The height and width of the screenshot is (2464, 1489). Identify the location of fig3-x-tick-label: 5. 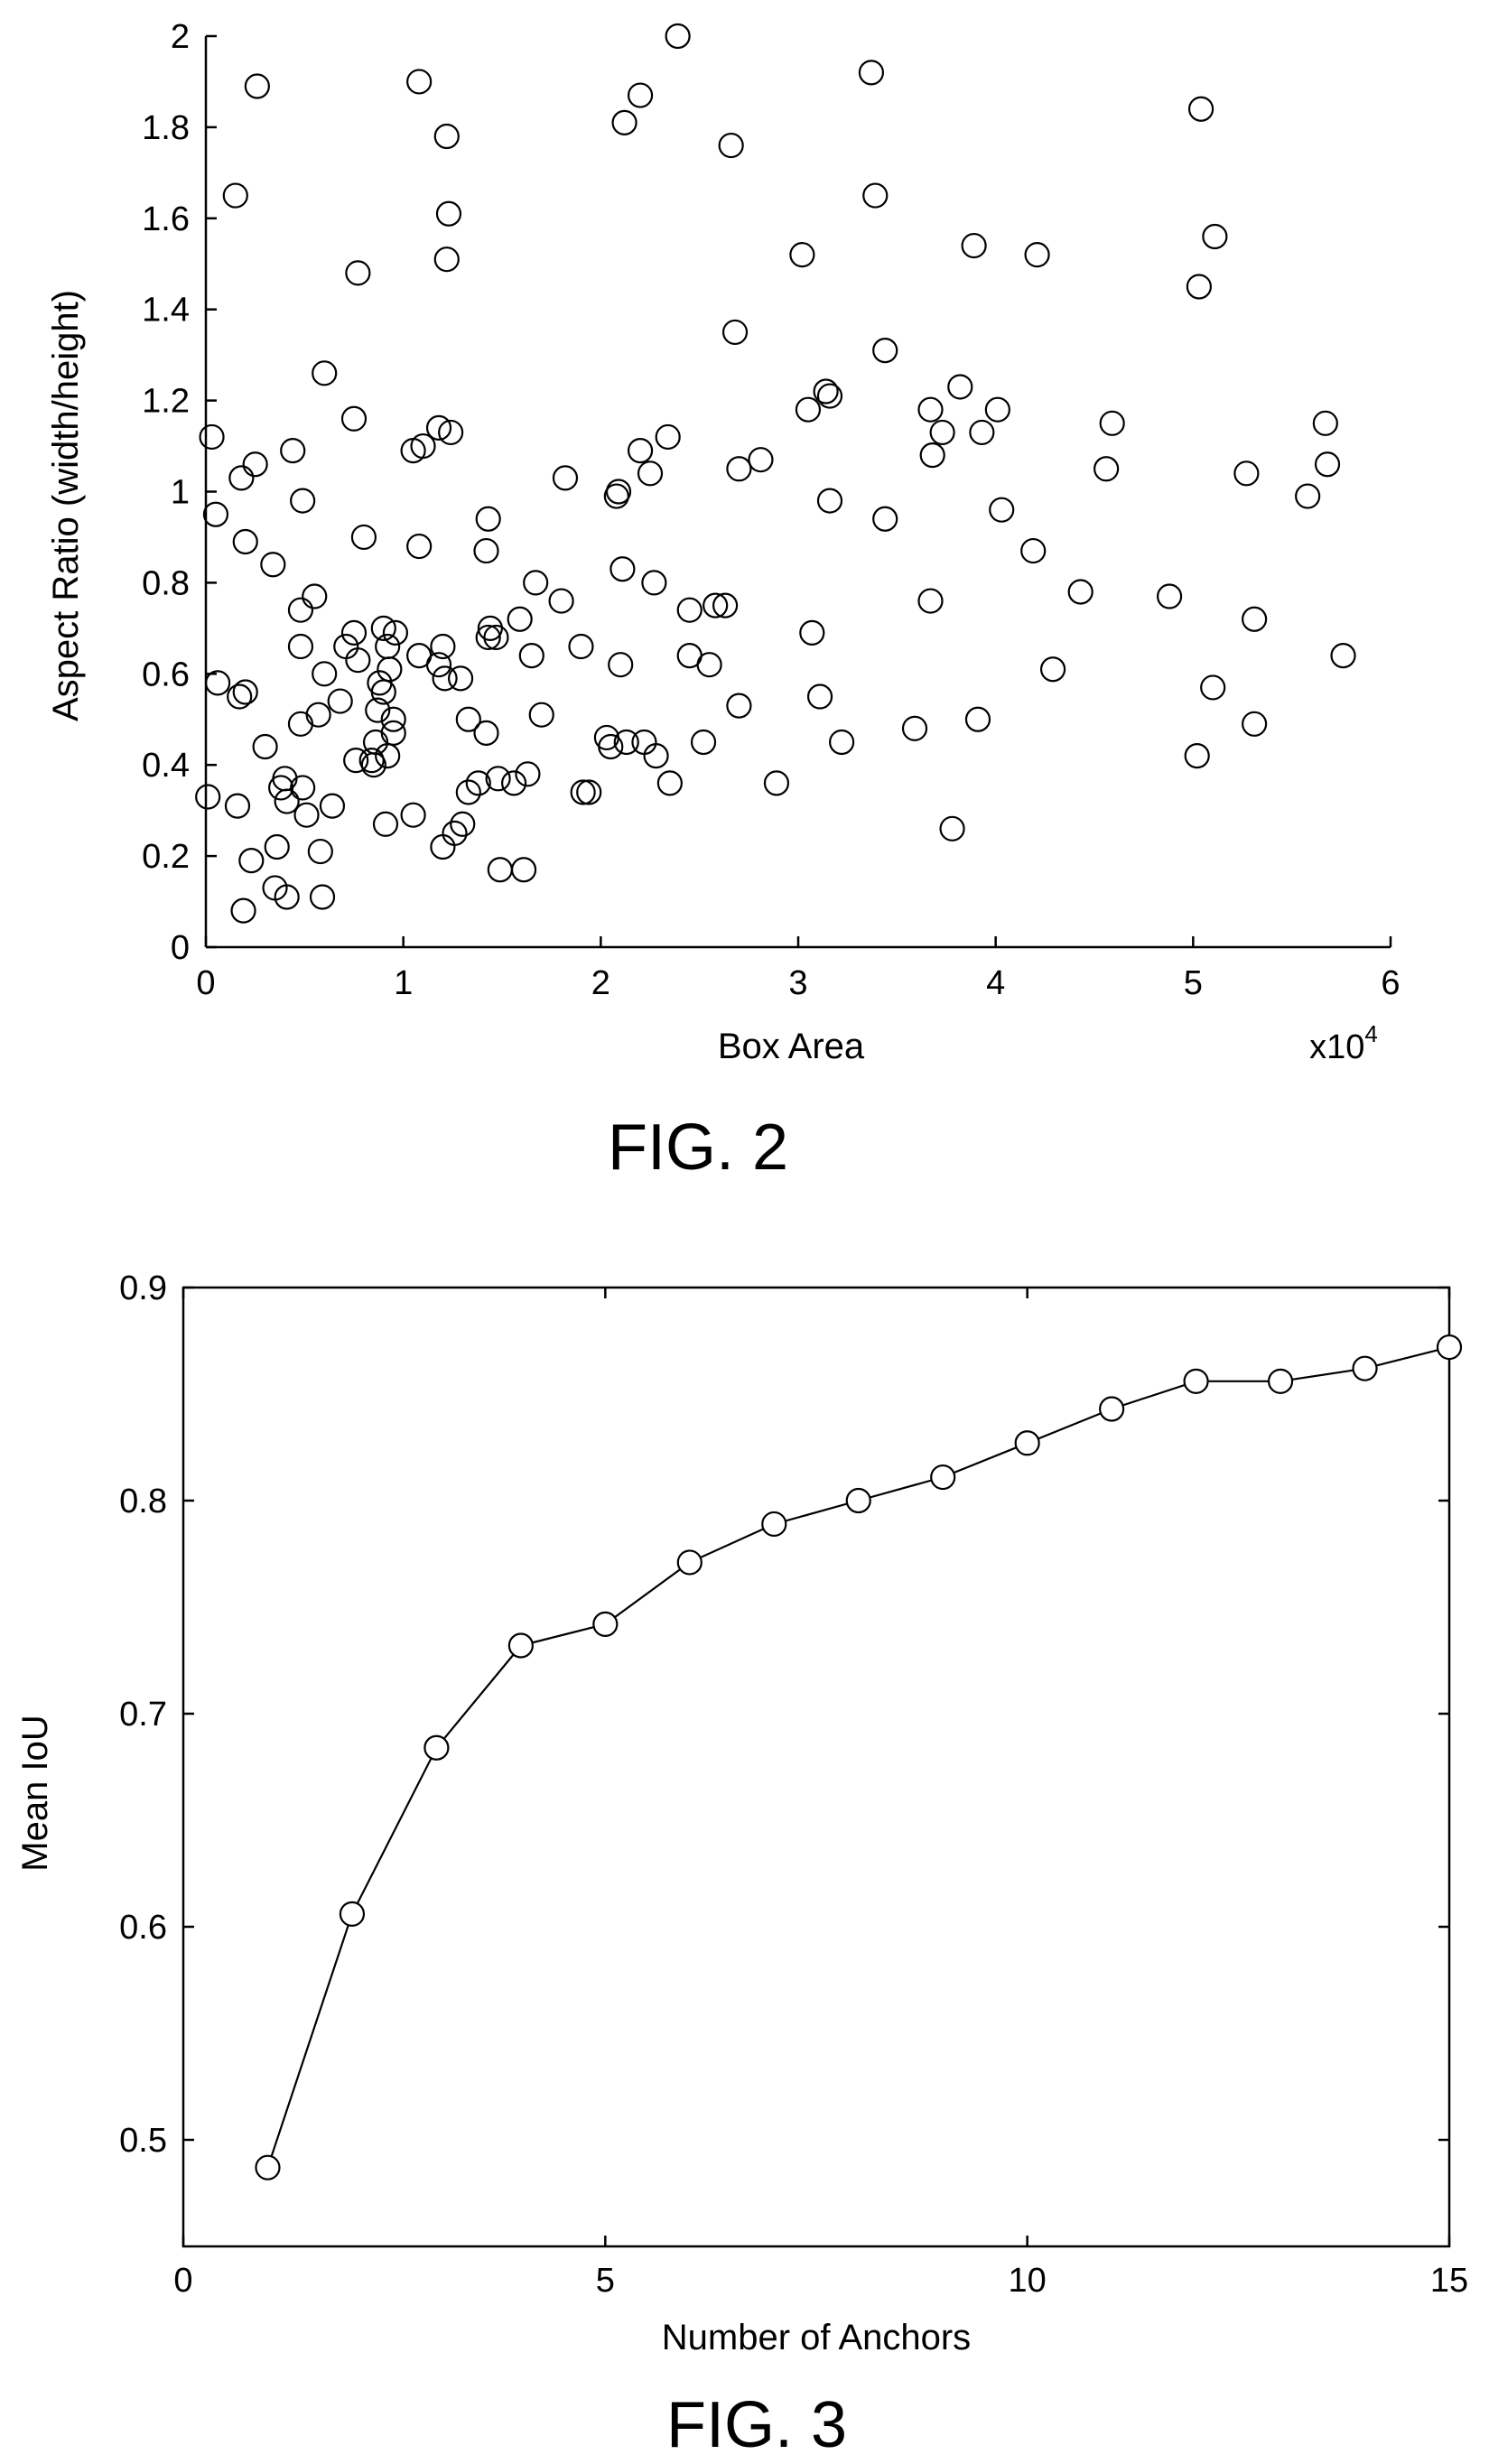
(605, 2281).